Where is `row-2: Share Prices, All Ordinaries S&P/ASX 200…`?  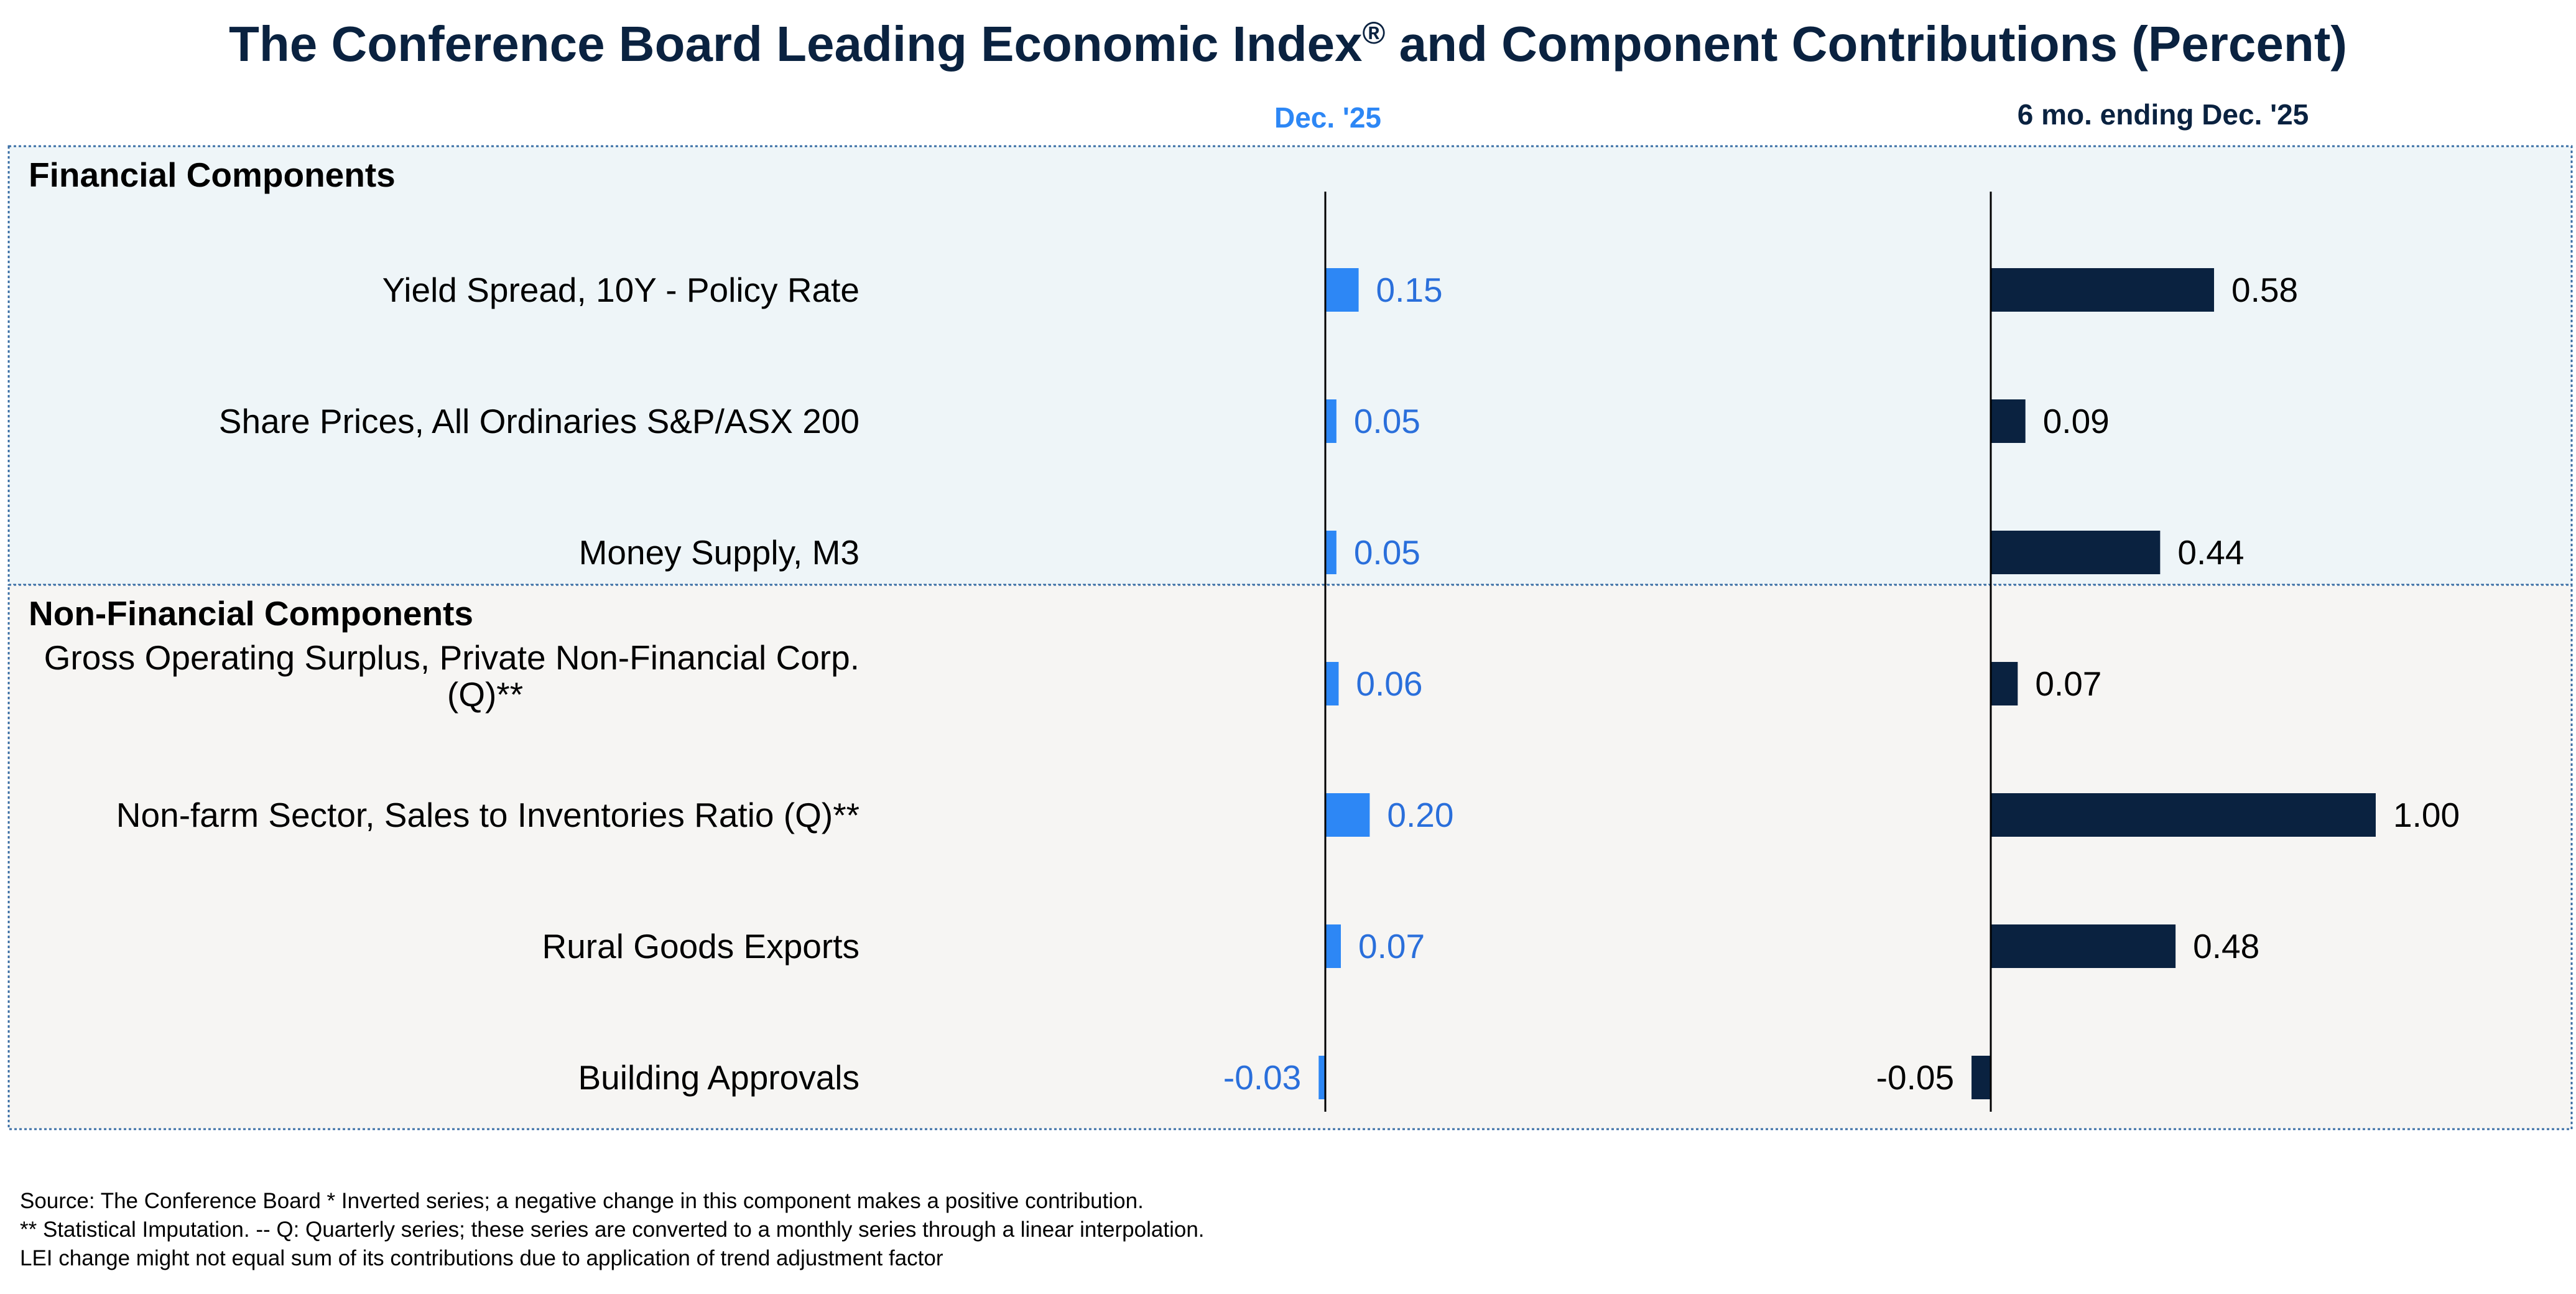 row-2: Share Prices, All Ordinaries S&P/ASX 200… is located at coordinates (1164, 421).